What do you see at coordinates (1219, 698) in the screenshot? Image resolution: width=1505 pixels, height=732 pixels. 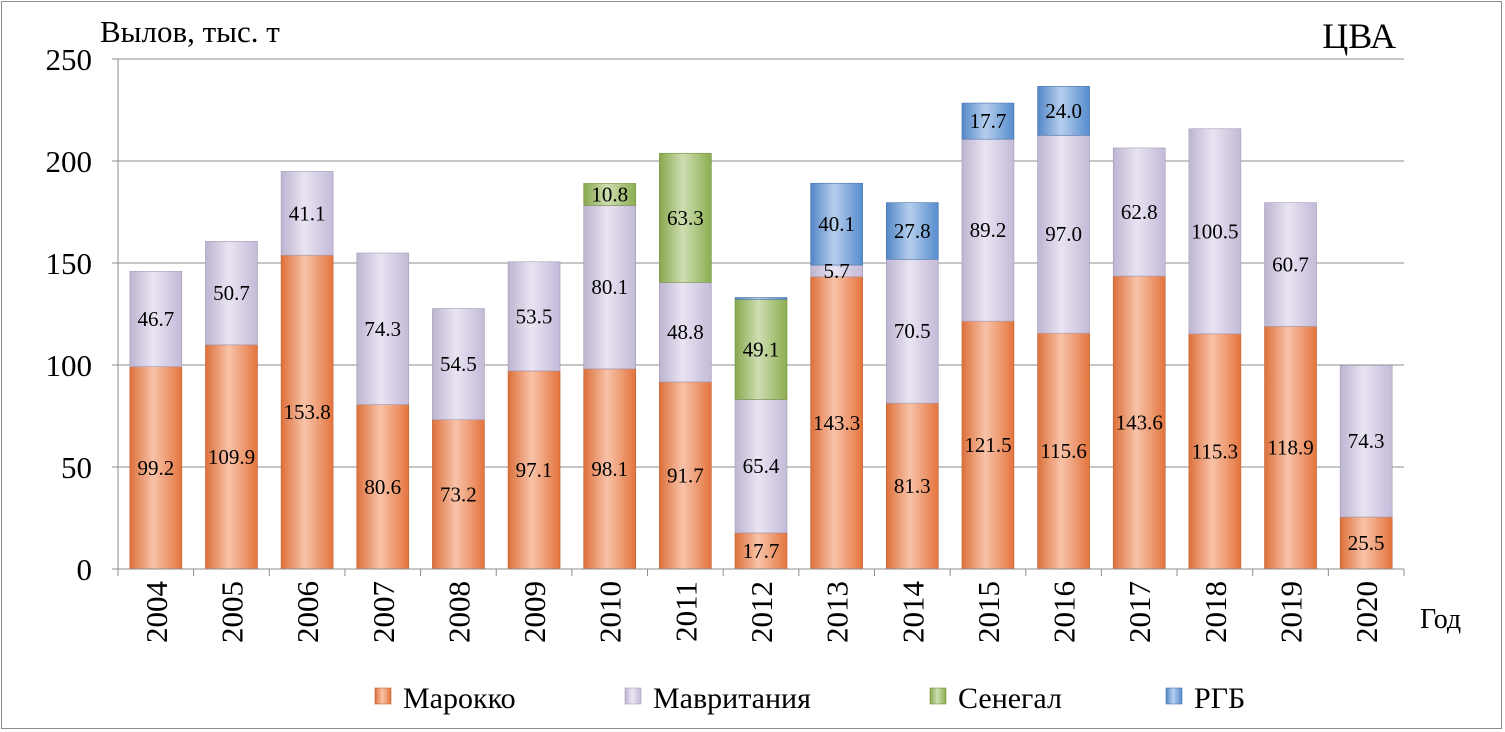 I see `legend-label: РГБ` at bounding box center [1219, 698].